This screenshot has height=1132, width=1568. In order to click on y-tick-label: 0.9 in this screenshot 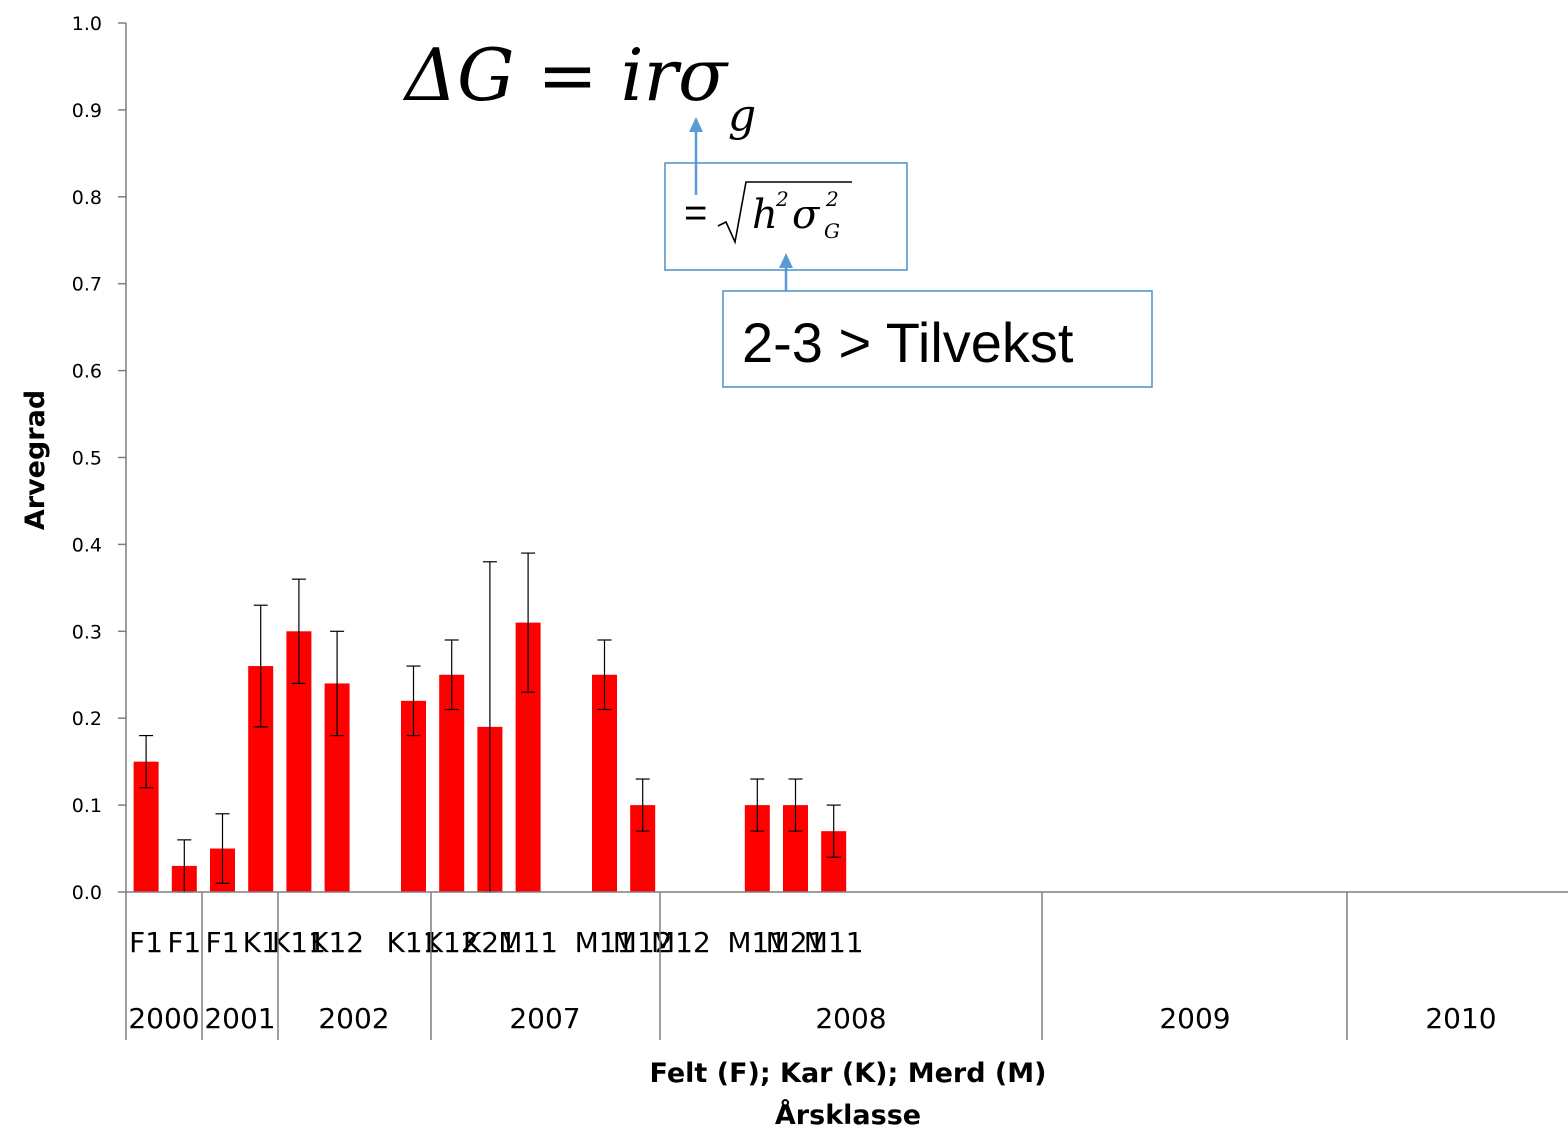, I will do `click(87, 111)`.